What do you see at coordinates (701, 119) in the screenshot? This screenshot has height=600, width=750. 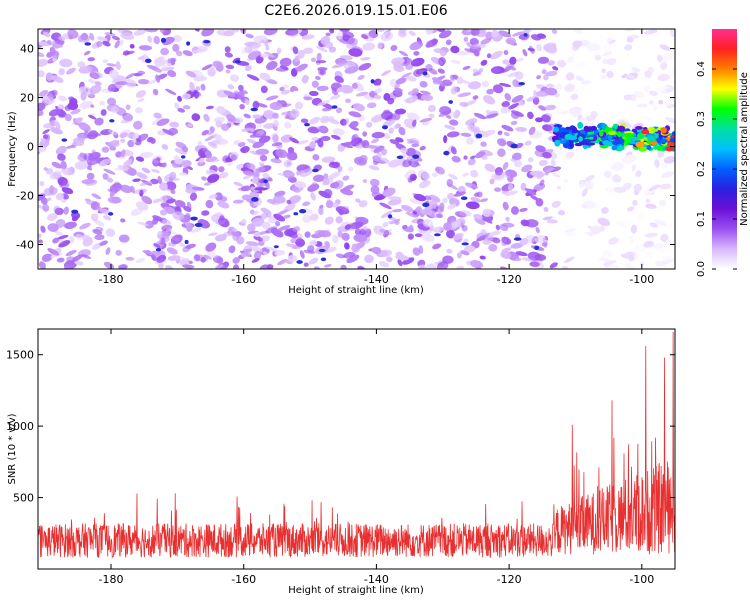 I see `colorbar-tick-label: 0.3` at bounding box center [701, 119].